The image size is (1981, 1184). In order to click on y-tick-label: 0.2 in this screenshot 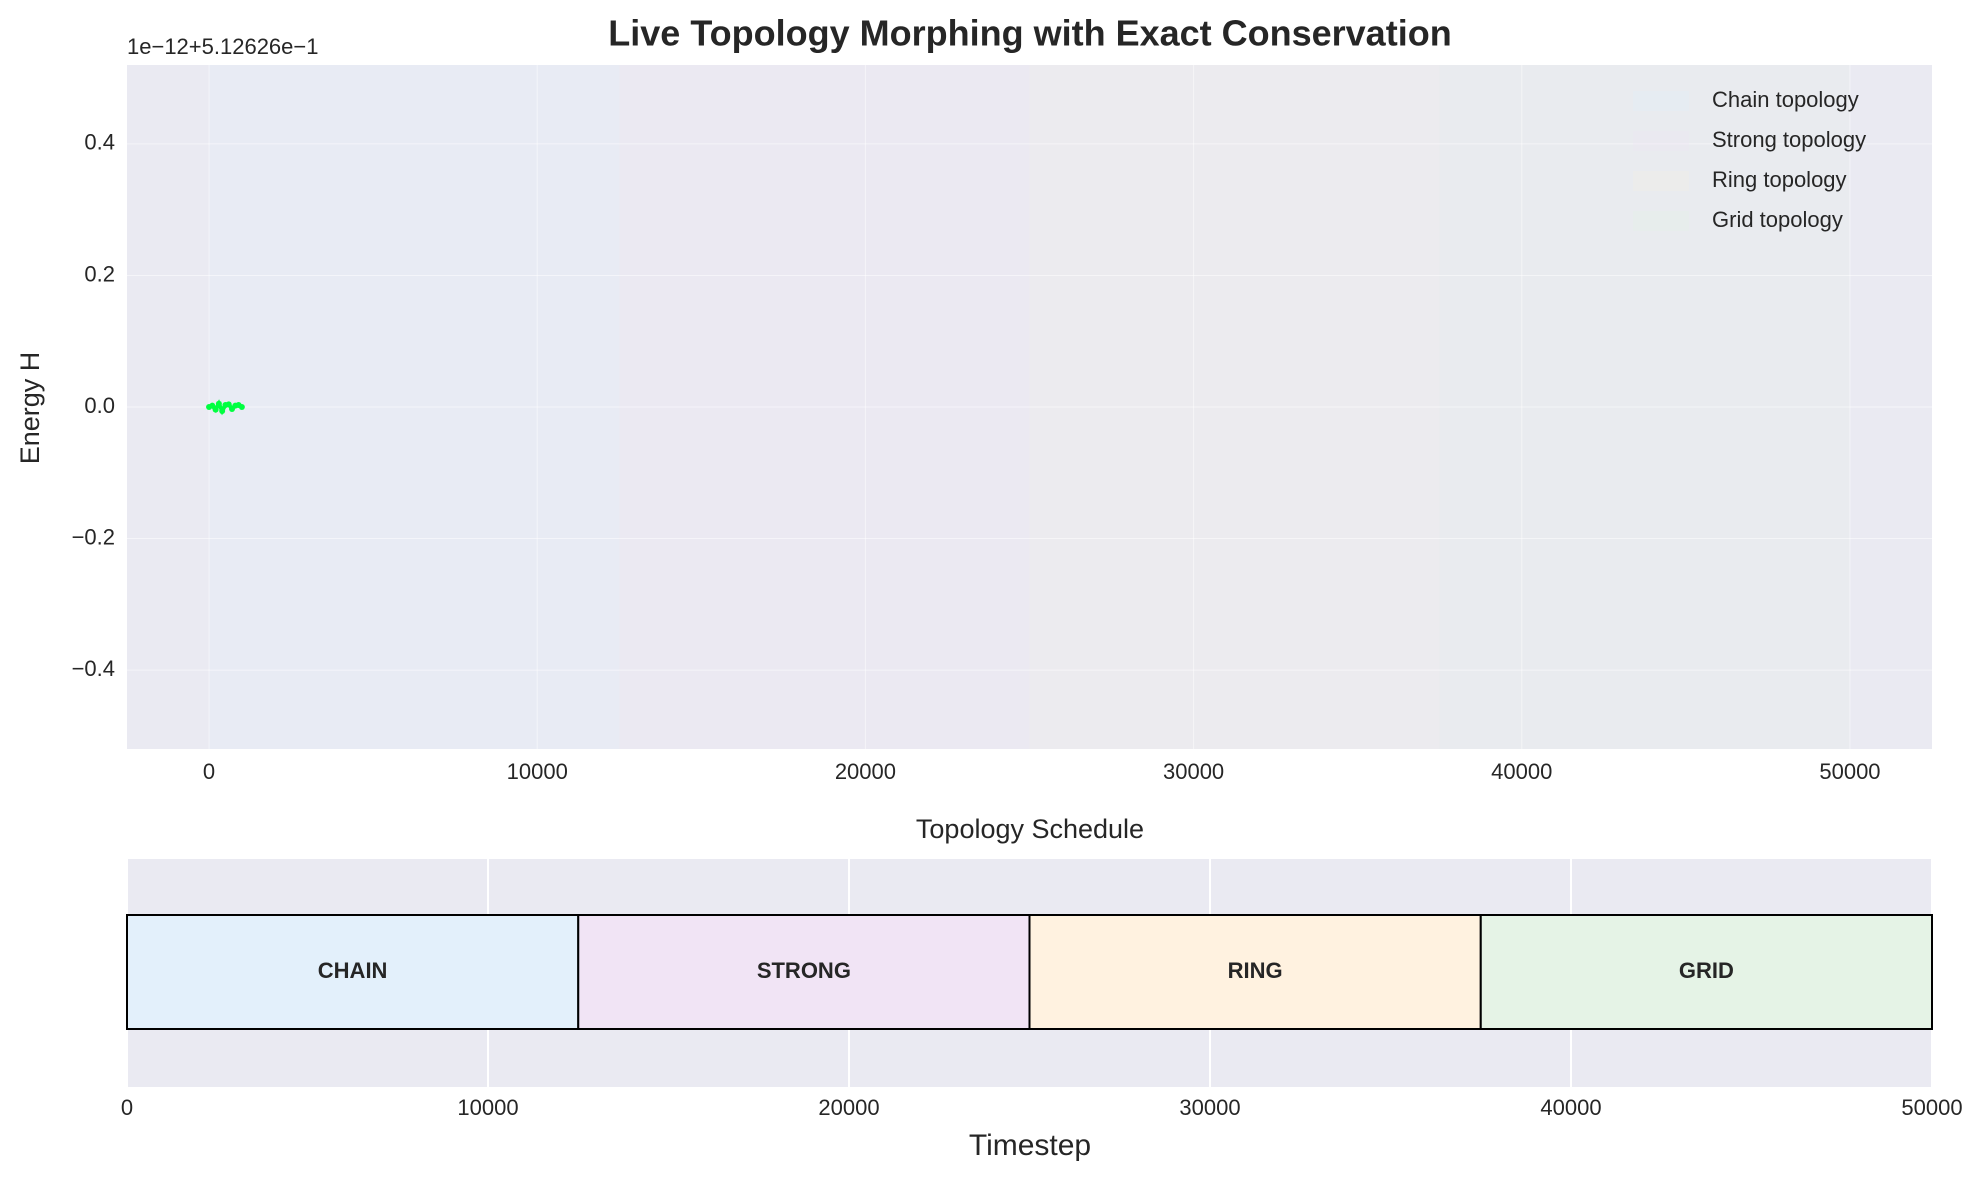, I will do `click(99, 273)`.